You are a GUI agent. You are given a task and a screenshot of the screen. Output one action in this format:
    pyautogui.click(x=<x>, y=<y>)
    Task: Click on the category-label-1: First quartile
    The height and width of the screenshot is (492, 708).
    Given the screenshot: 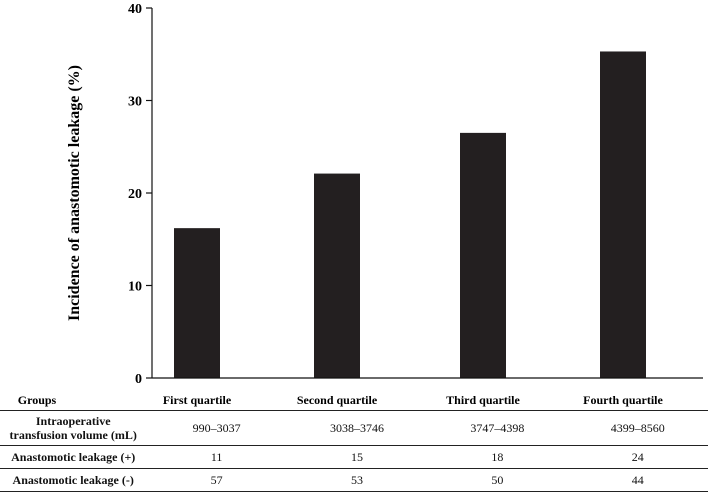 What is the action you would take?
    pyautogui.click(x=197, y=400)
    